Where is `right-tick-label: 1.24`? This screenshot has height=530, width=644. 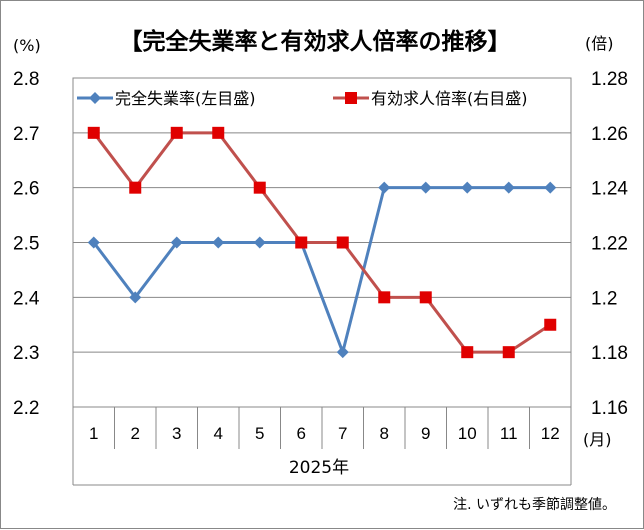 right-tick-label: 1.24 is located at coordinates (609, 189).